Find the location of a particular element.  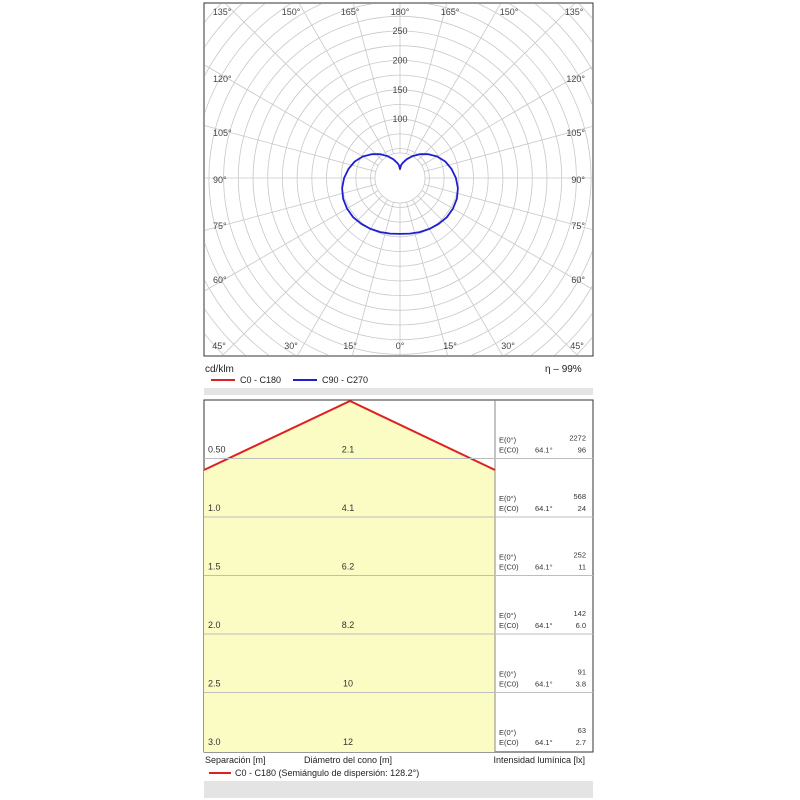

row-diameter: 2.1 is located at coordinates (348, 450).